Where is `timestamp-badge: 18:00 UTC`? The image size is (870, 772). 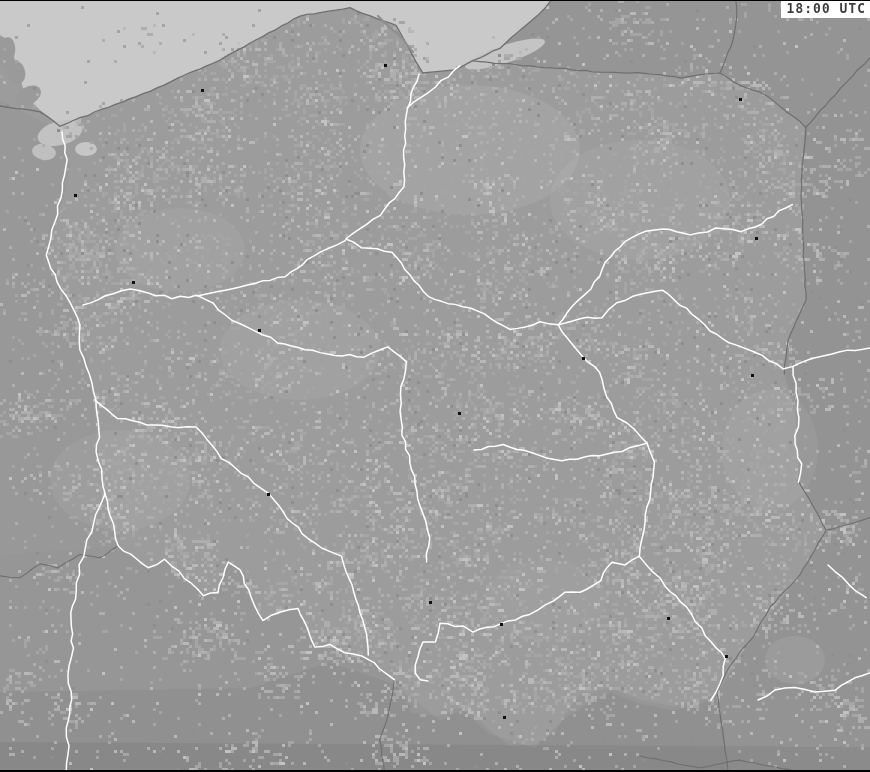 timestamp-badge: 18:00 UTC is located at coordinates (825, 9).